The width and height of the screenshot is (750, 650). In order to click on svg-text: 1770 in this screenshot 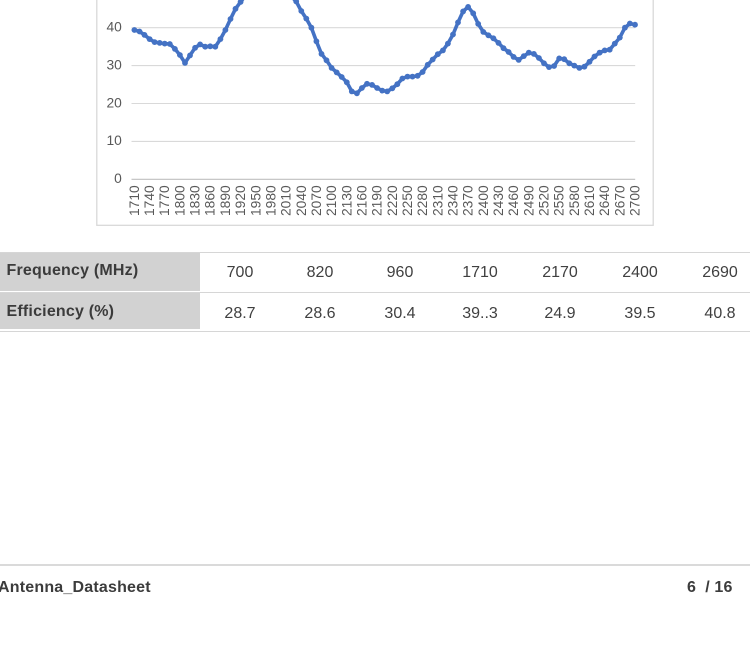, I will do `click(164, 200)`.